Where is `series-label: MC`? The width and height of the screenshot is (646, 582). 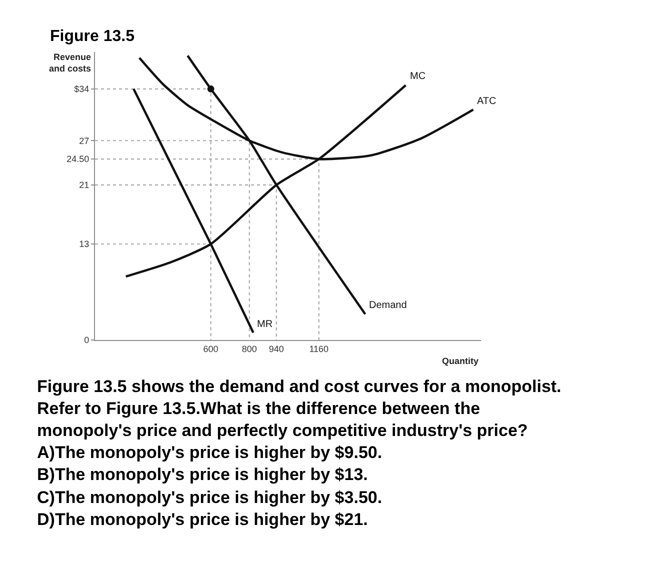 series-label: MC is located at coordinates (418, 76).